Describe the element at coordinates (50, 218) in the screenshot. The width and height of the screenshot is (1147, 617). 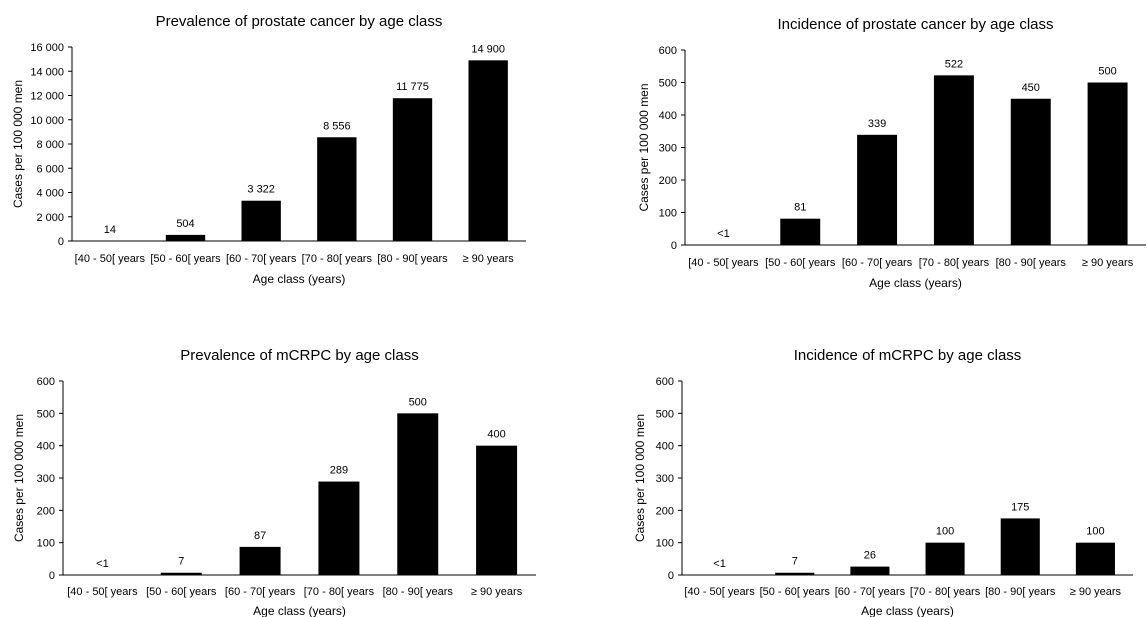
I see `y-tick-label: 2 000` at that location.